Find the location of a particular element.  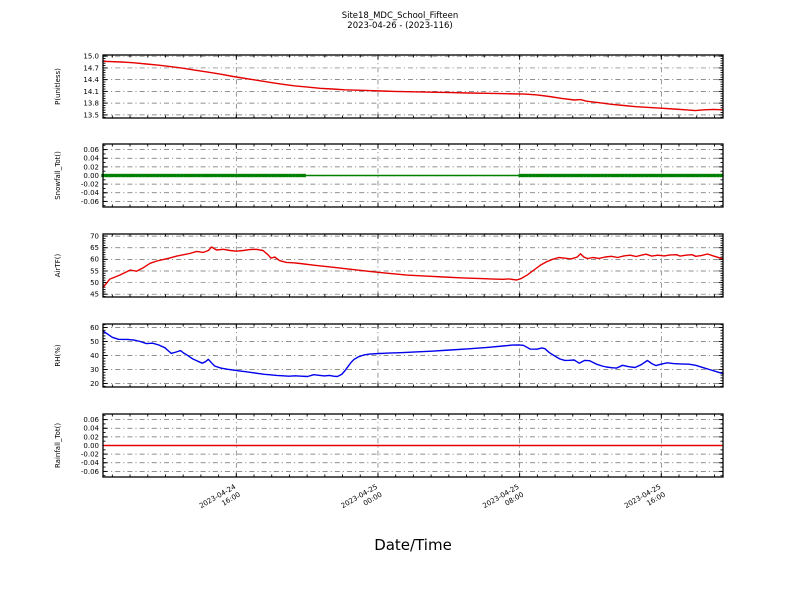

x-tick-label: 2023-04-2508:00 is located at coordinates (503, 500).